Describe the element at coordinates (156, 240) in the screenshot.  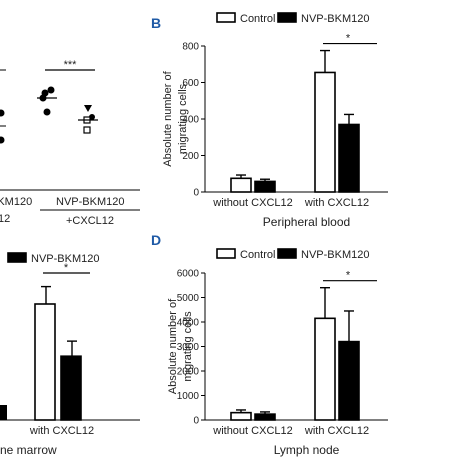
I see `panel-letter-d: D` at that location.